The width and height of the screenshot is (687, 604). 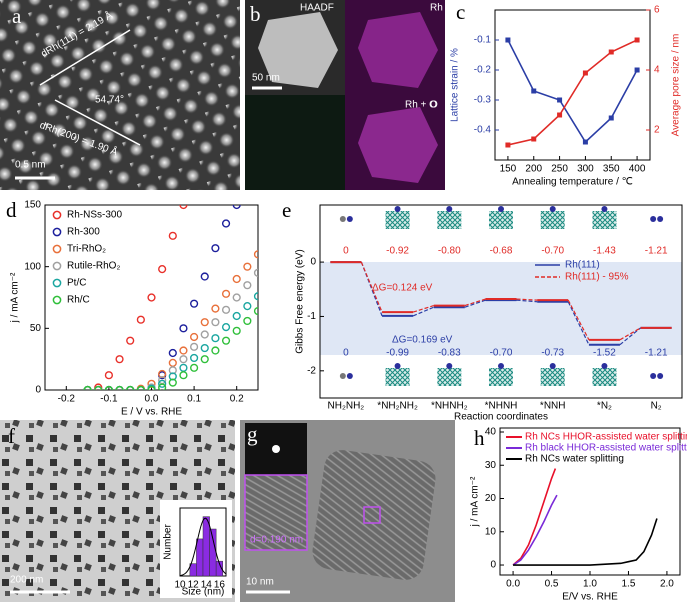 I want to click on x-axis-label: E / V vs. RHE, so click(x=151, y=412).